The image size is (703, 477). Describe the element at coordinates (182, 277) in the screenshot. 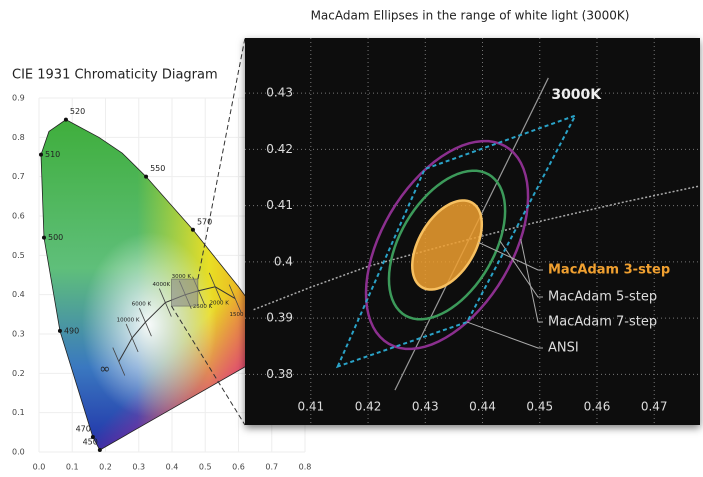

I see `temperature-label: 3000 K` at that location.